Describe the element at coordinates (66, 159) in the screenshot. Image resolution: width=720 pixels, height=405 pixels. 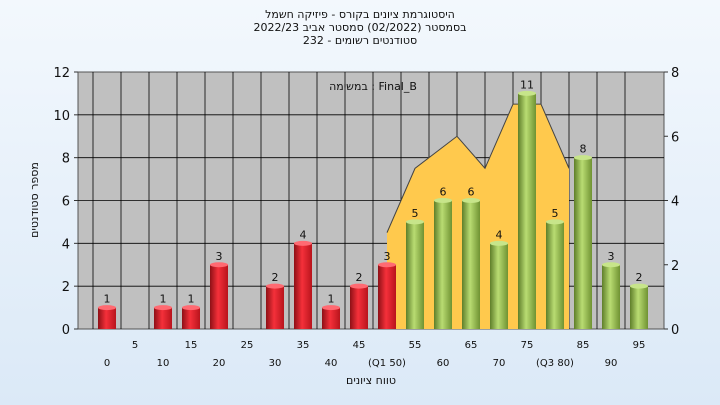
I see `y-tick-label: 8` at that location.